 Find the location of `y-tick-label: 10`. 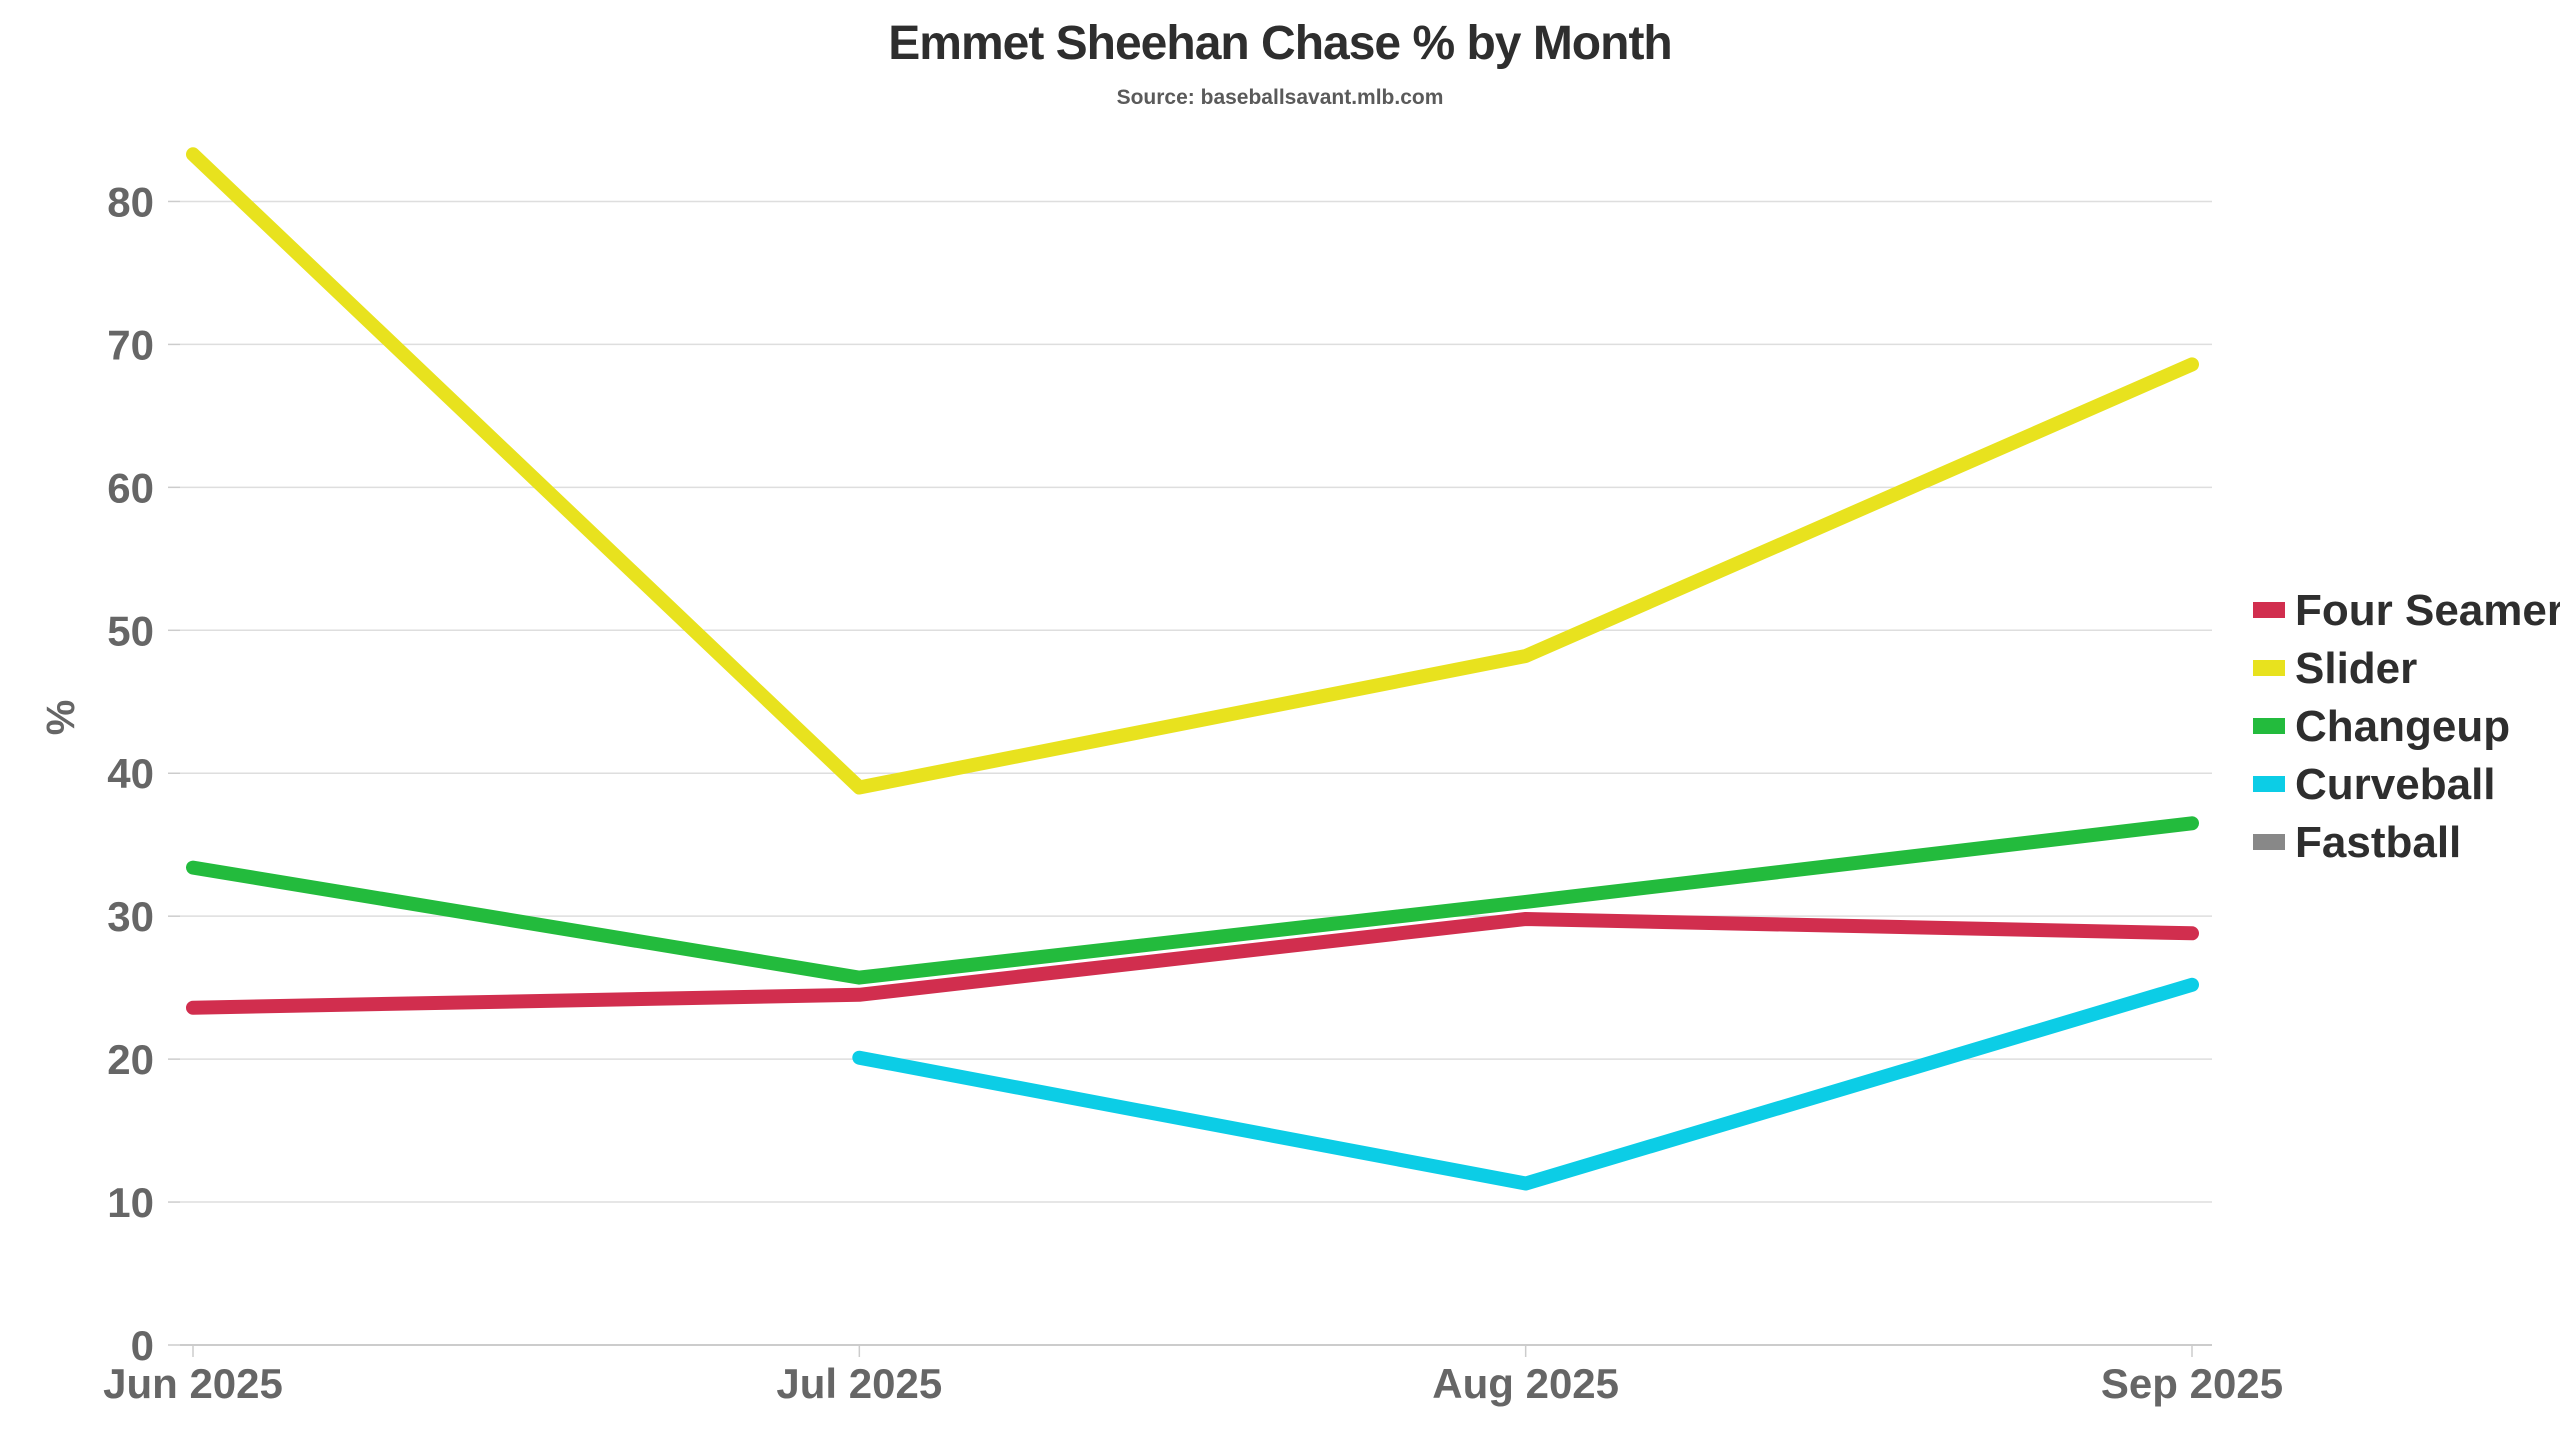

y-tick-label: 10 is located at coordinates (130, 1202).